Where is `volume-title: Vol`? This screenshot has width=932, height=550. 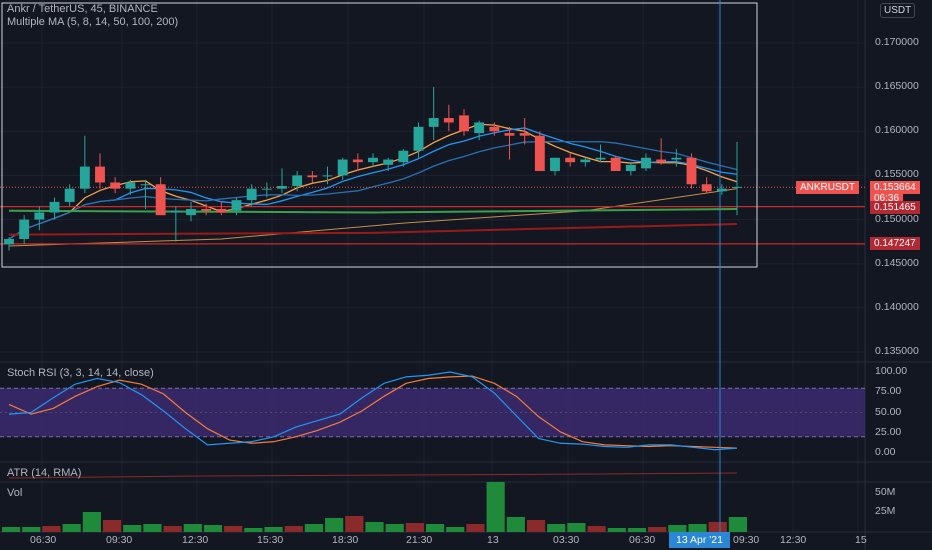 volume-title: Vol is located at coordinates (15, 493).